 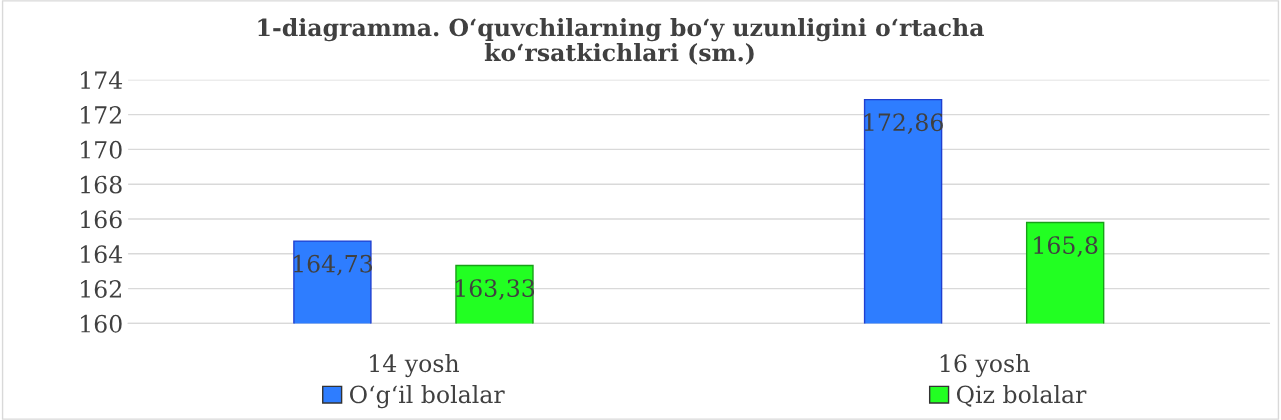 I want to click on legend-label: Qiz bolalar, so click(x=1021, y=396).